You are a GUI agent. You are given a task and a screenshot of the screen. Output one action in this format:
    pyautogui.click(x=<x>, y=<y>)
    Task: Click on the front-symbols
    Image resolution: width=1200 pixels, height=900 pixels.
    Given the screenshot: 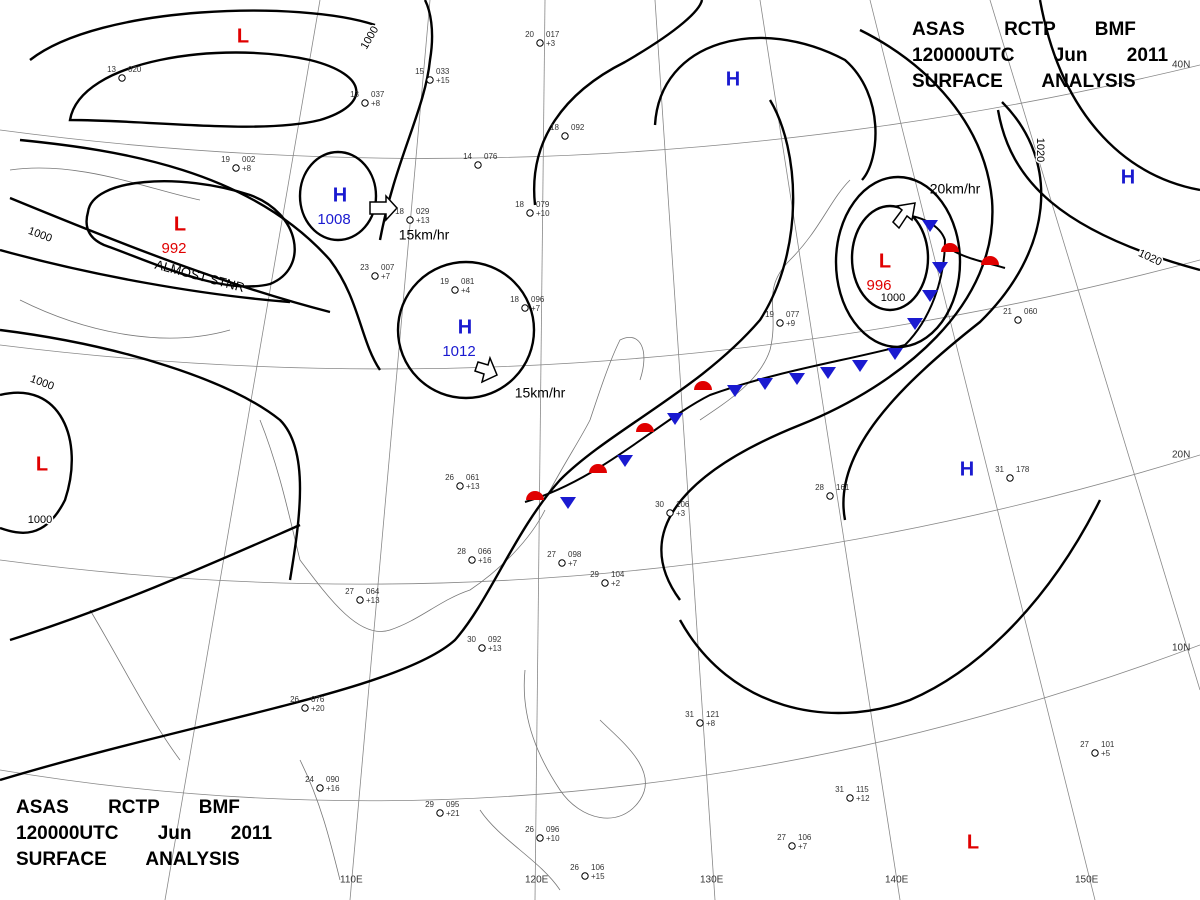 What is the action you would take?
    pyautogui.click(x=762, y=364)
    